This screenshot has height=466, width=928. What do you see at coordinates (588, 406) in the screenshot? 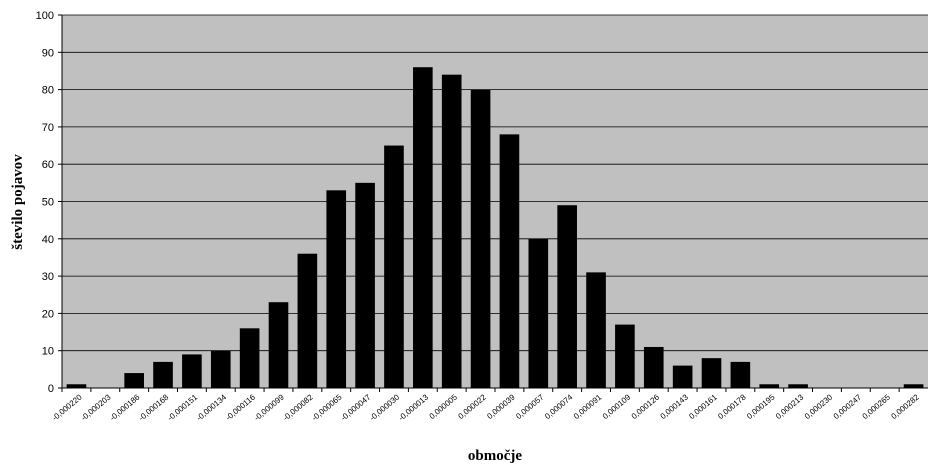
I see `x-tick-label: 0,000091` at bounding box center [588, 406].